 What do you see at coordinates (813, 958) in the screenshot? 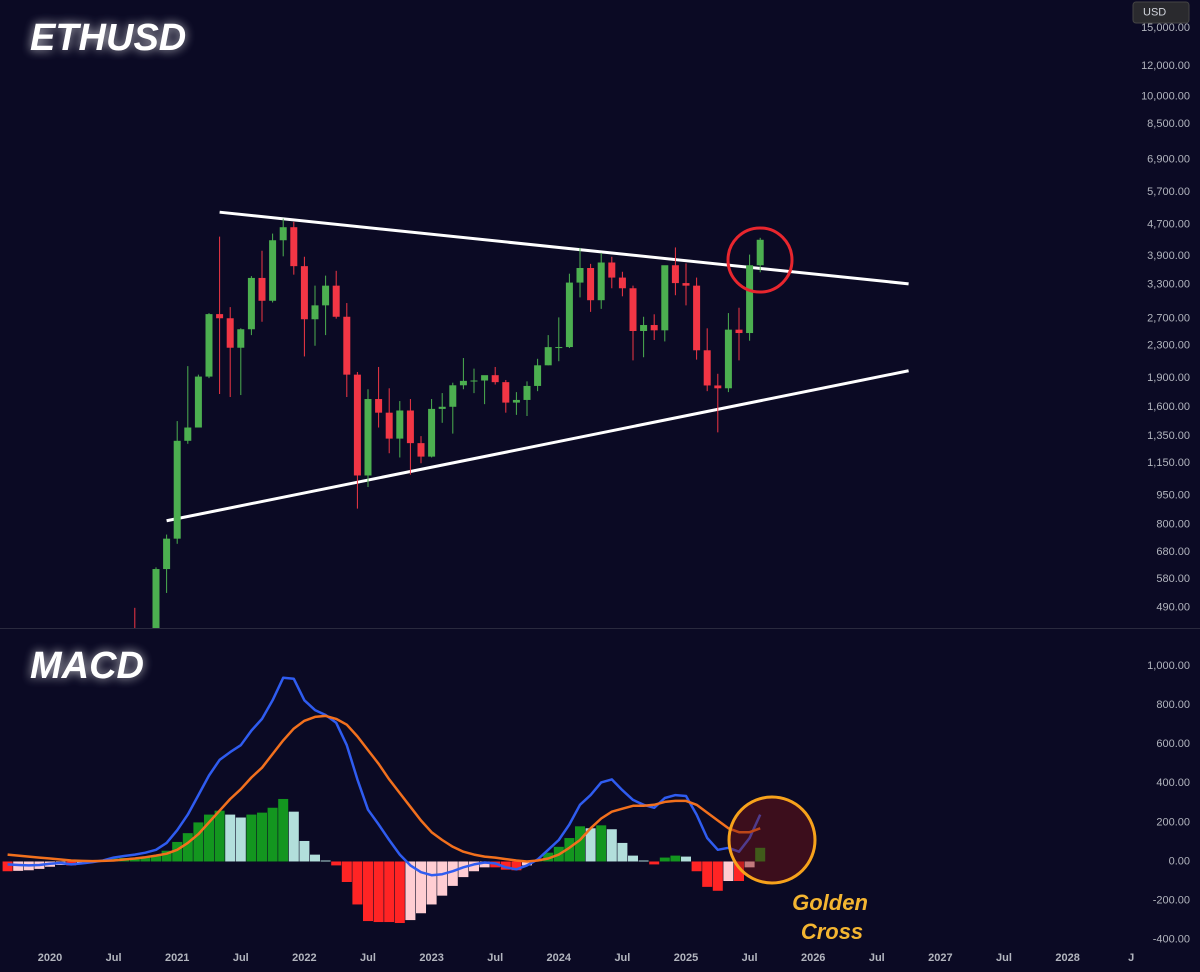
I see `x-tick-label: 2026` at bounding box center [813, 958].